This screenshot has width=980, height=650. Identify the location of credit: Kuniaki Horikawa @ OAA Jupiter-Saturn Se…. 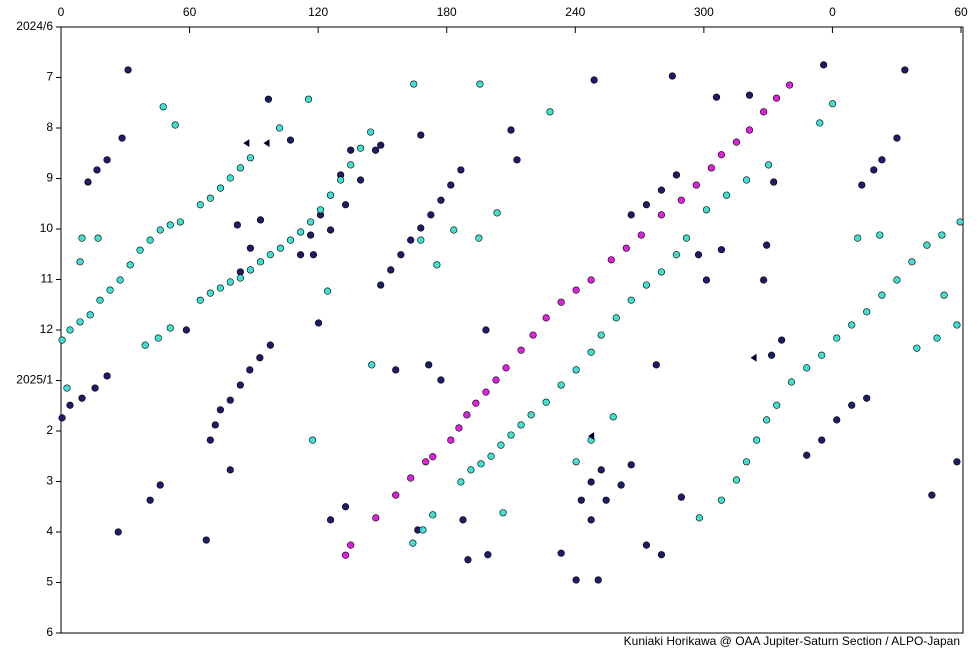
(792, 641).